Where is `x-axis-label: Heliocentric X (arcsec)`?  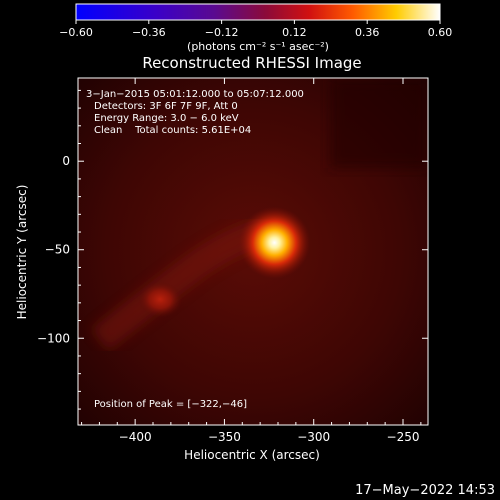
x-axis-label: Heliocentric X (arcsec) is located at coordinates (252, 455).